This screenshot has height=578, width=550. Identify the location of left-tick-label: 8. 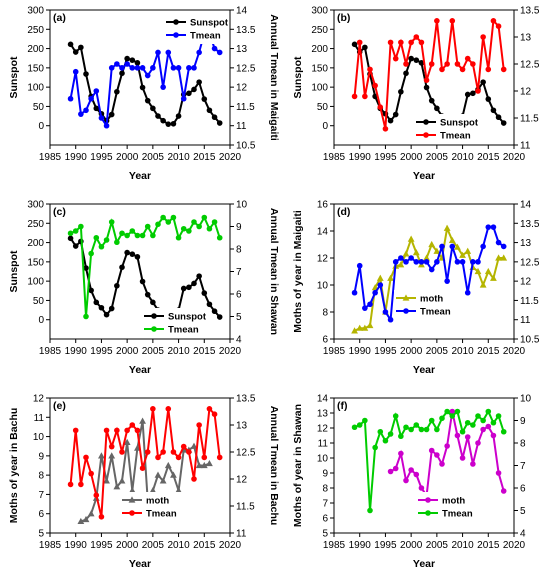
(325, 489).